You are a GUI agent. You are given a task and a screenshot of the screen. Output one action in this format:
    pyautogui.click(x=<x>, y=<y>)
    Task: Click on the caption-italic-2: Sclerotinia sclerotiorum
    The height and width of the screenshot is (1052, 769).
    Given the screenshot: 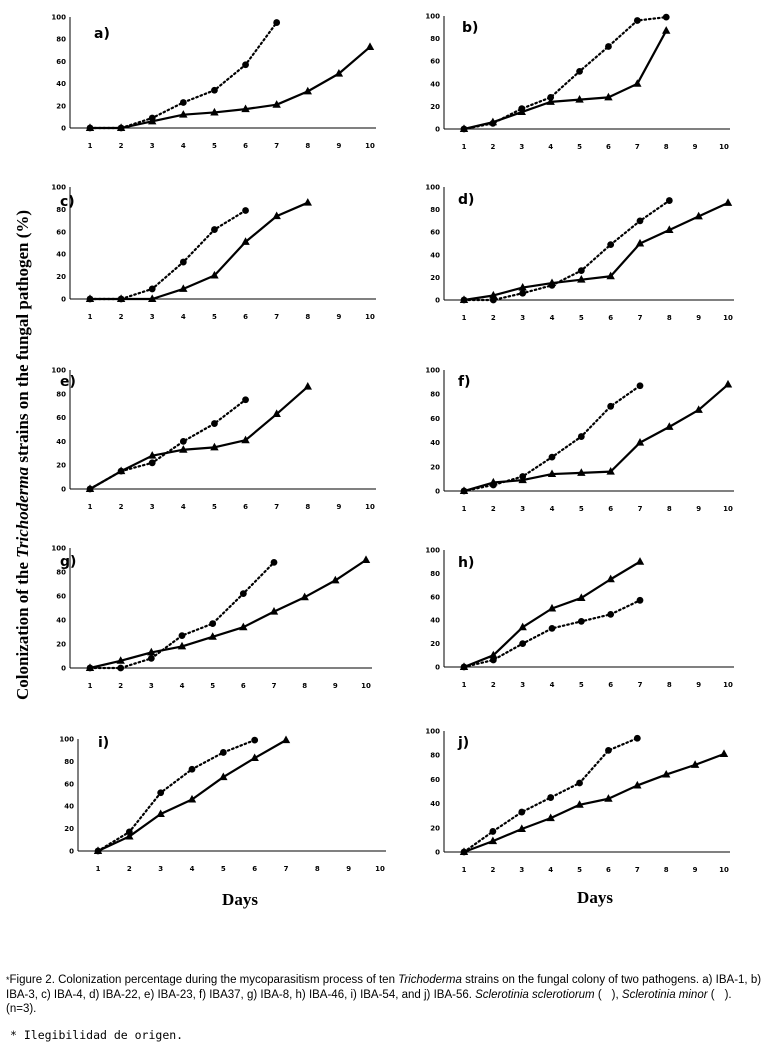 What is the action you would take?
    pyautogui.click(x=535, y=994)
    